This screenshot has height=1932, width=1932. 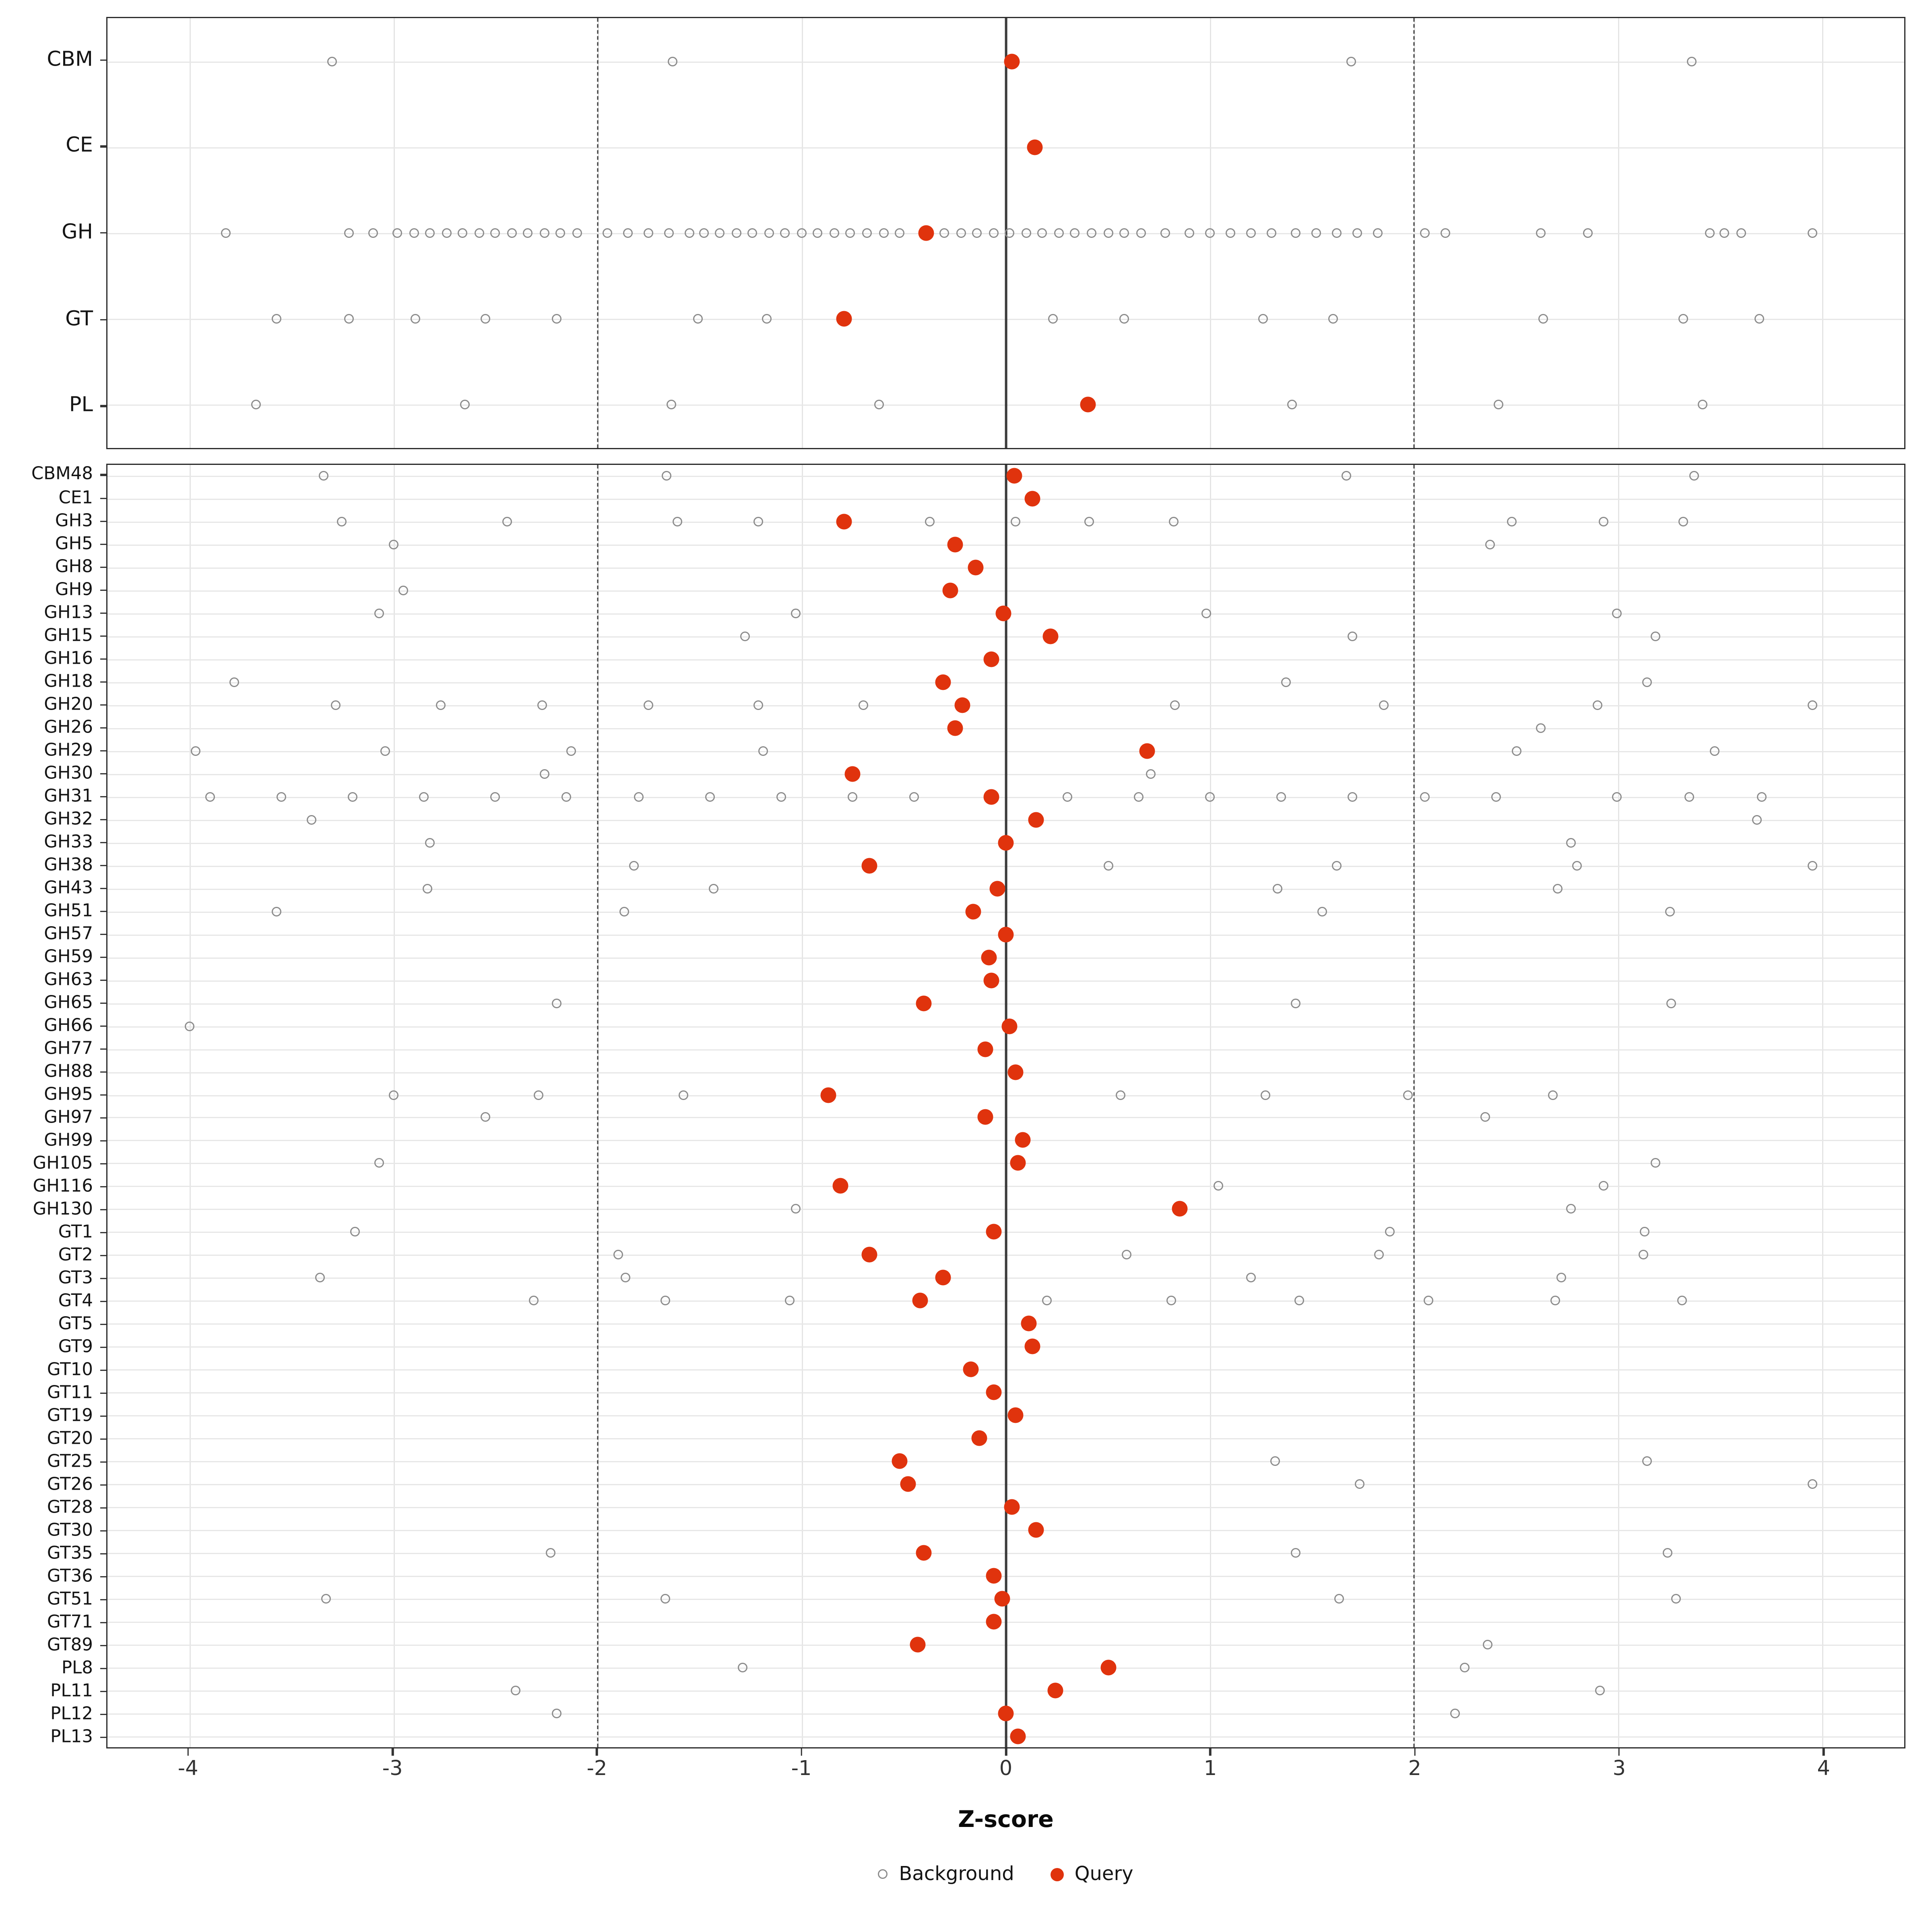 What do you see at coordinates (70, 1645) in the screenshot?
I see `y-tick-label: GT89` at bounding box center [70, 1645].